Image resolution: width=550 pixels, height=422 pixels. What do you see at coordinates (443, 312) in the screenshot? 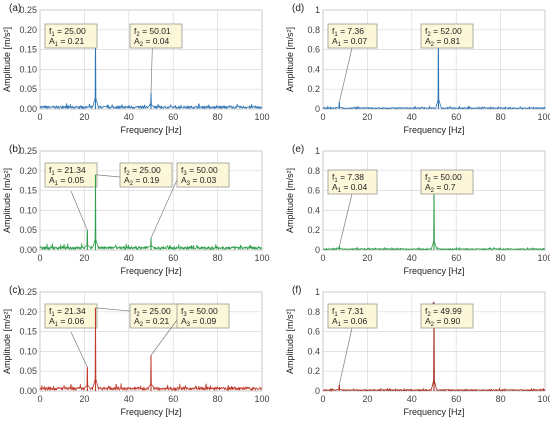
I see `peak-frequency-label: f2 = 49.99` at bounding box center [443, 312].